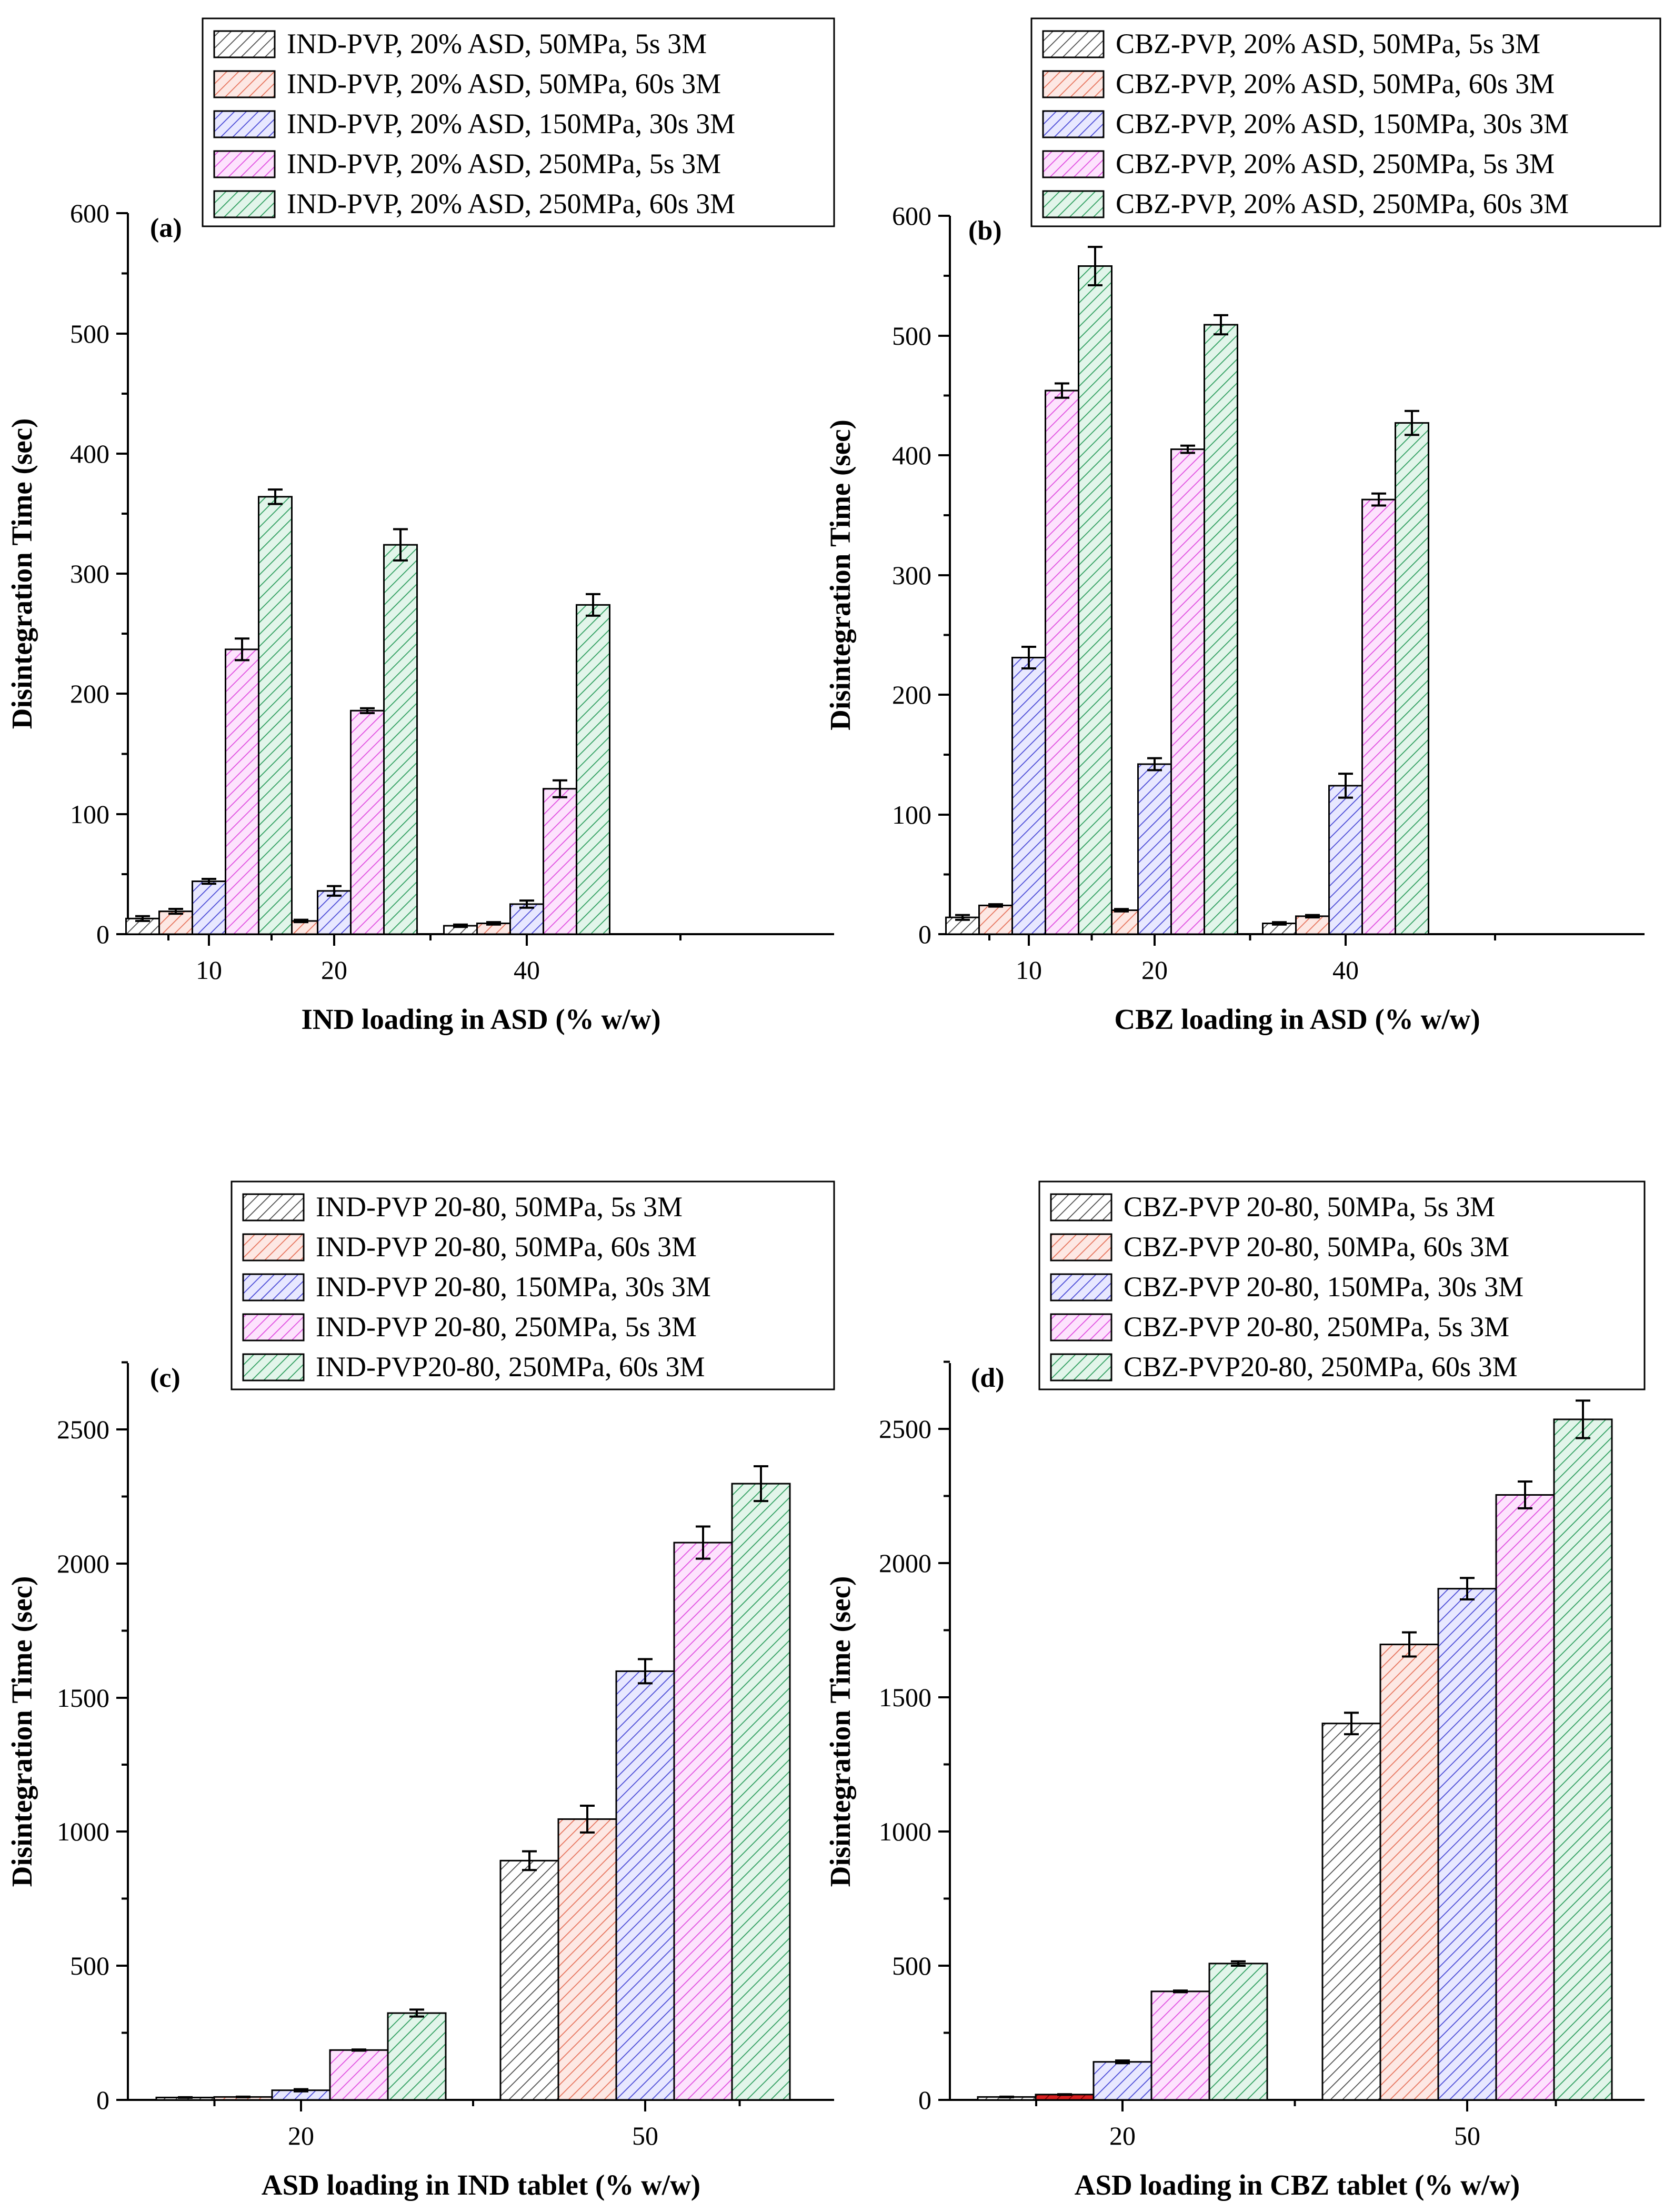 The width and height of the screenshot is (1674, 2212). Describe the element at coordinates (497, 43) in the screenshot. I see `legend-entry: IND-PVP, 20% ASD, 50MPa, 5s 3M` at that location.